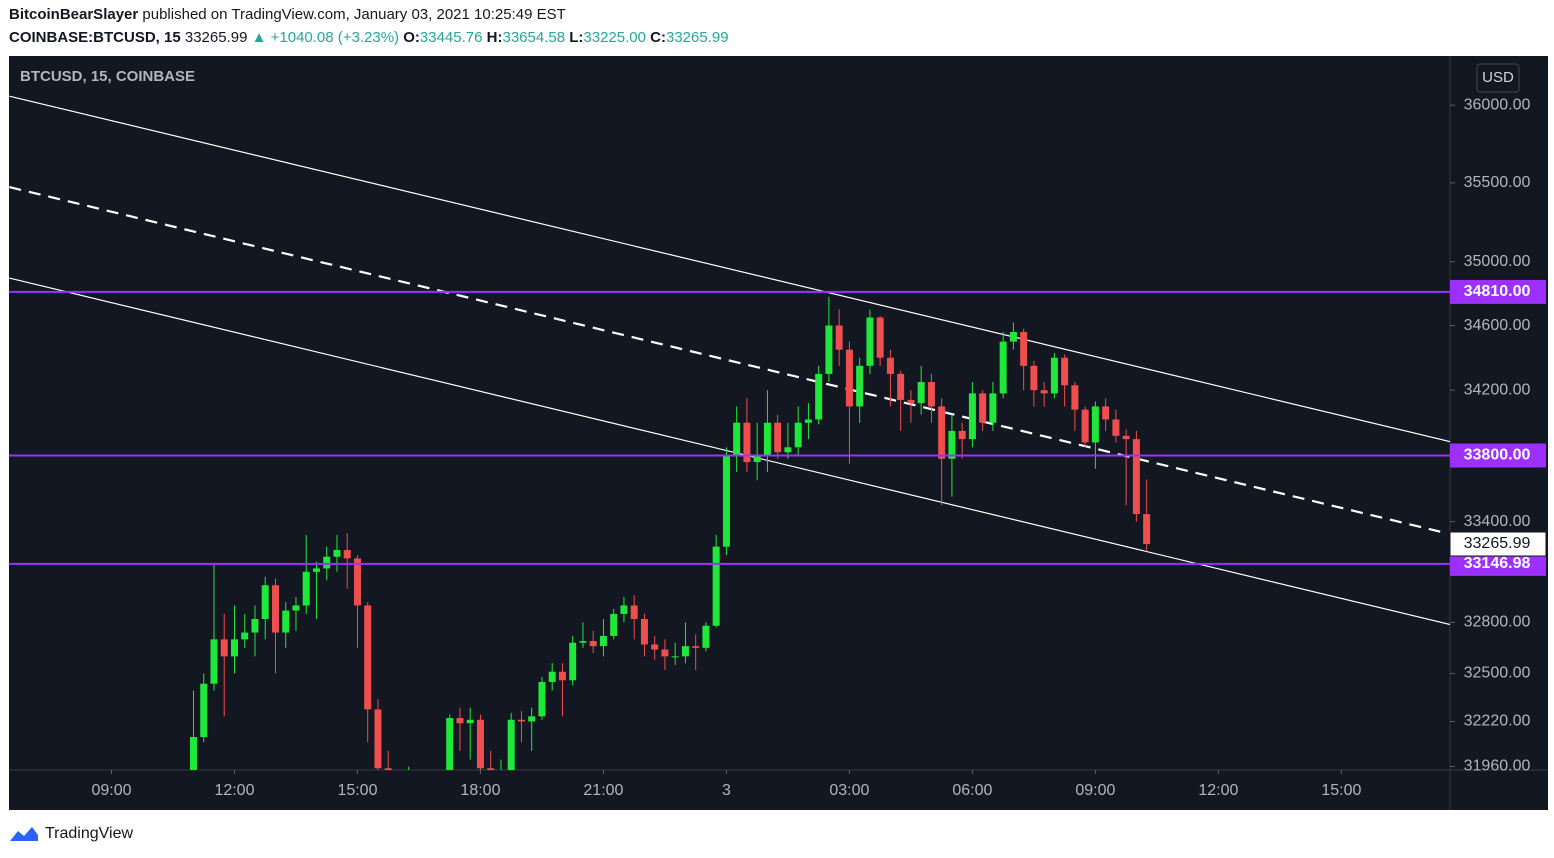 The width and height of the screenshot is (1554, 858). What do you see at coordinates (1497, 182) in the screenshot?
I see `y-tick-label: 35500.00` at bounding box center [1497, 182].